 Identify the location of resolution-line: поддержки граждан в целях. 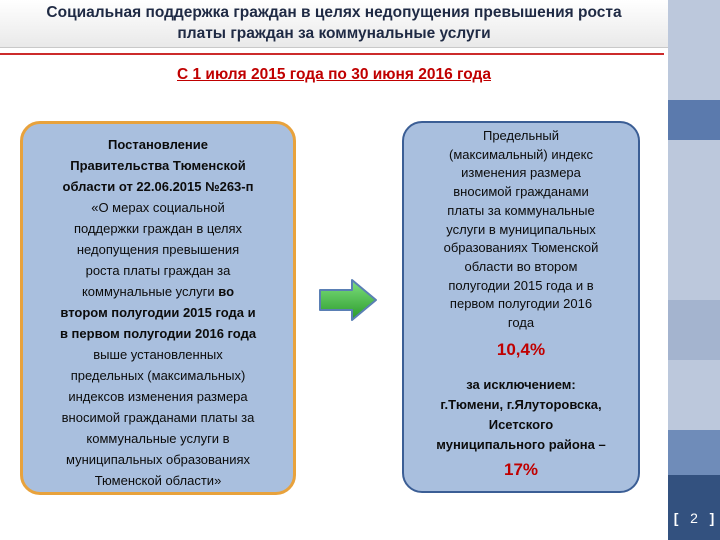
(158, 228).